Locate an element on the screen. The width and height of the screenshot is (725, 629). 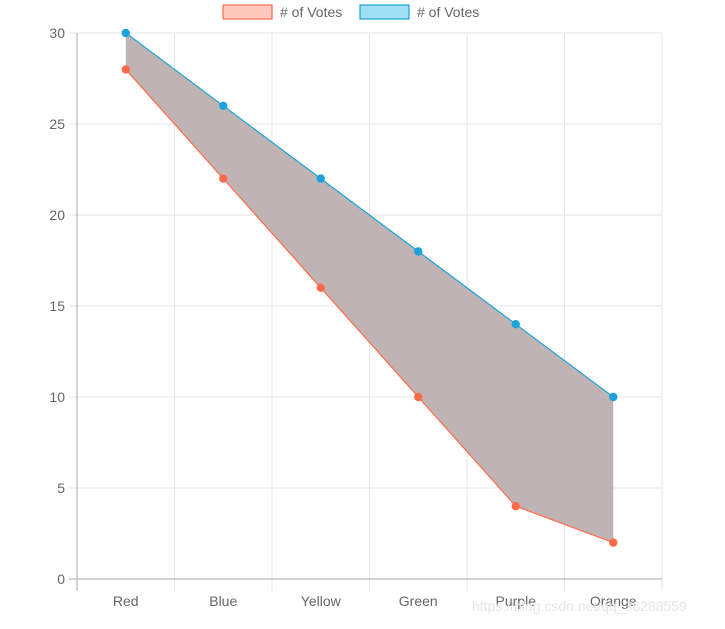
y-tick-label: 15 is located at coordinates (57, 306).